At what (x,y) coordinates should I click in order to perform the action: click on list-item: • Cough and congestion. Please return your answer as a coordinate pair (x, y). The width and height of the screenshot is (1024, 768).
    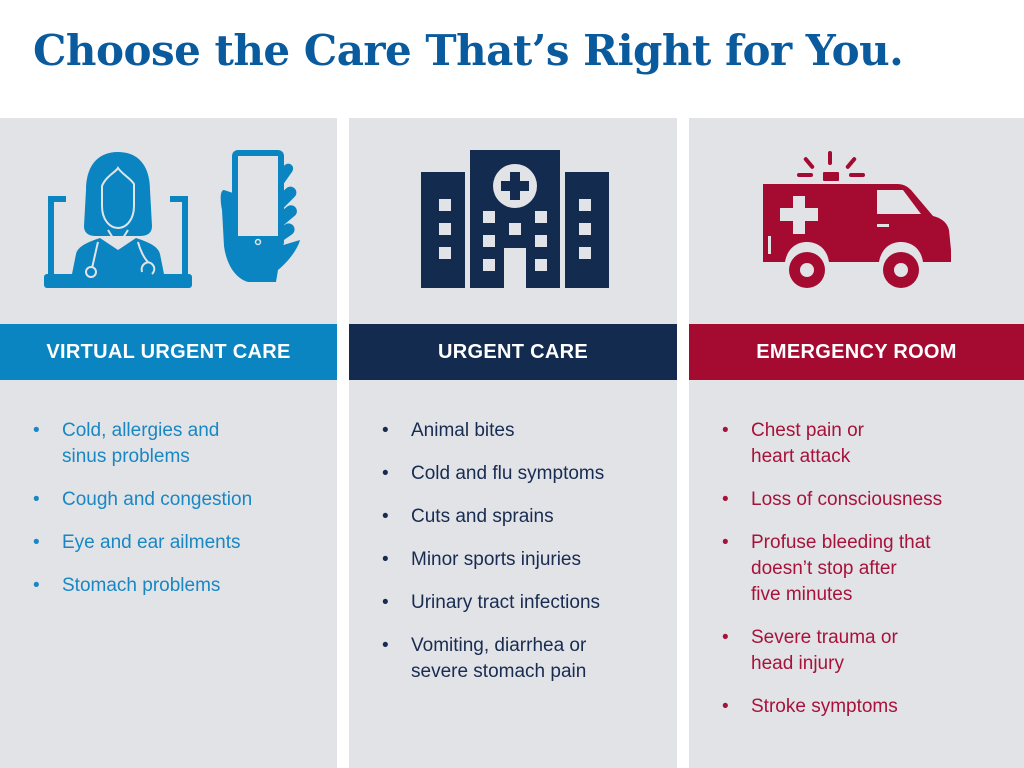
    Looking at the image, I should click on (142, 500).